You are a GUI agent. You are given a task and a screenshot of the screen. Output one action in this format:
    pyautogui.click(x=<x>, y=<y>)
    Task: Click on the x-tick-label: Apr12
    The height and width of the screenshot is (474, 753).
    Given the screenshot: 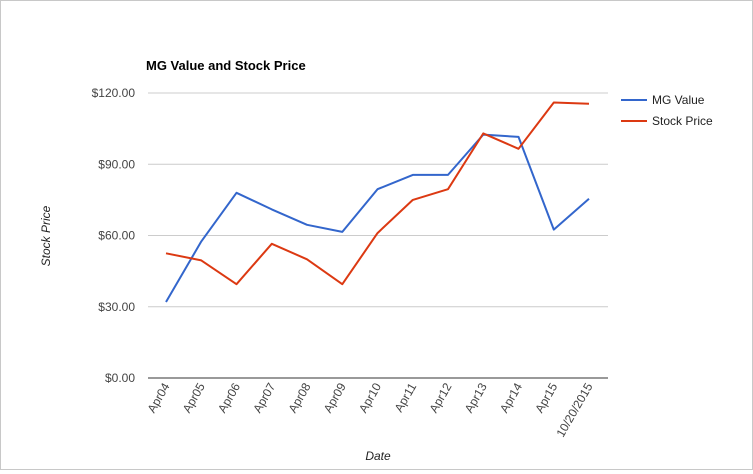 What is the action you would take?
    pyautogui.click(x=440, y=397)
    